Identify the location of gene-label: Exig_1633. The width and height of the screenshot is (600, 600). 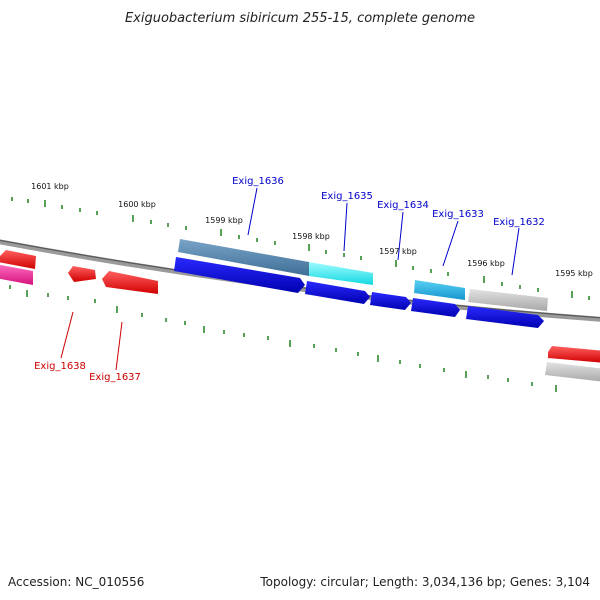
(458, 214).